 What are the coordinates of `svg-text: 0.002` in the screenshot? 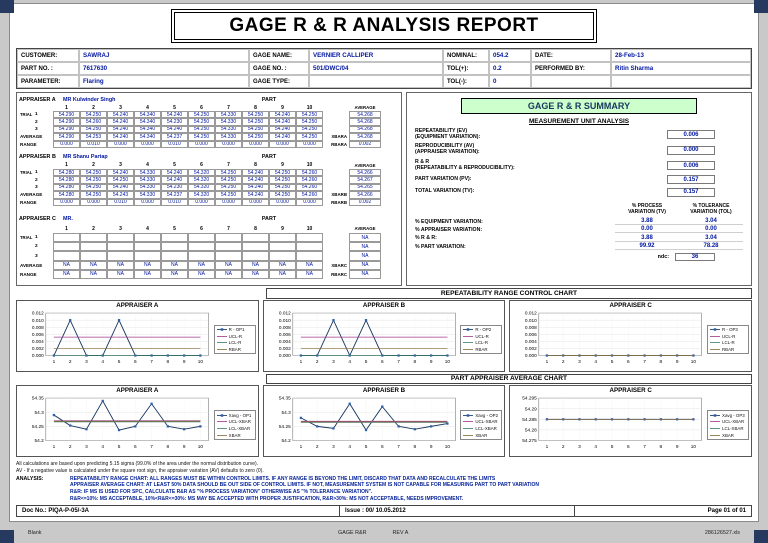 It's located at (38, 349).